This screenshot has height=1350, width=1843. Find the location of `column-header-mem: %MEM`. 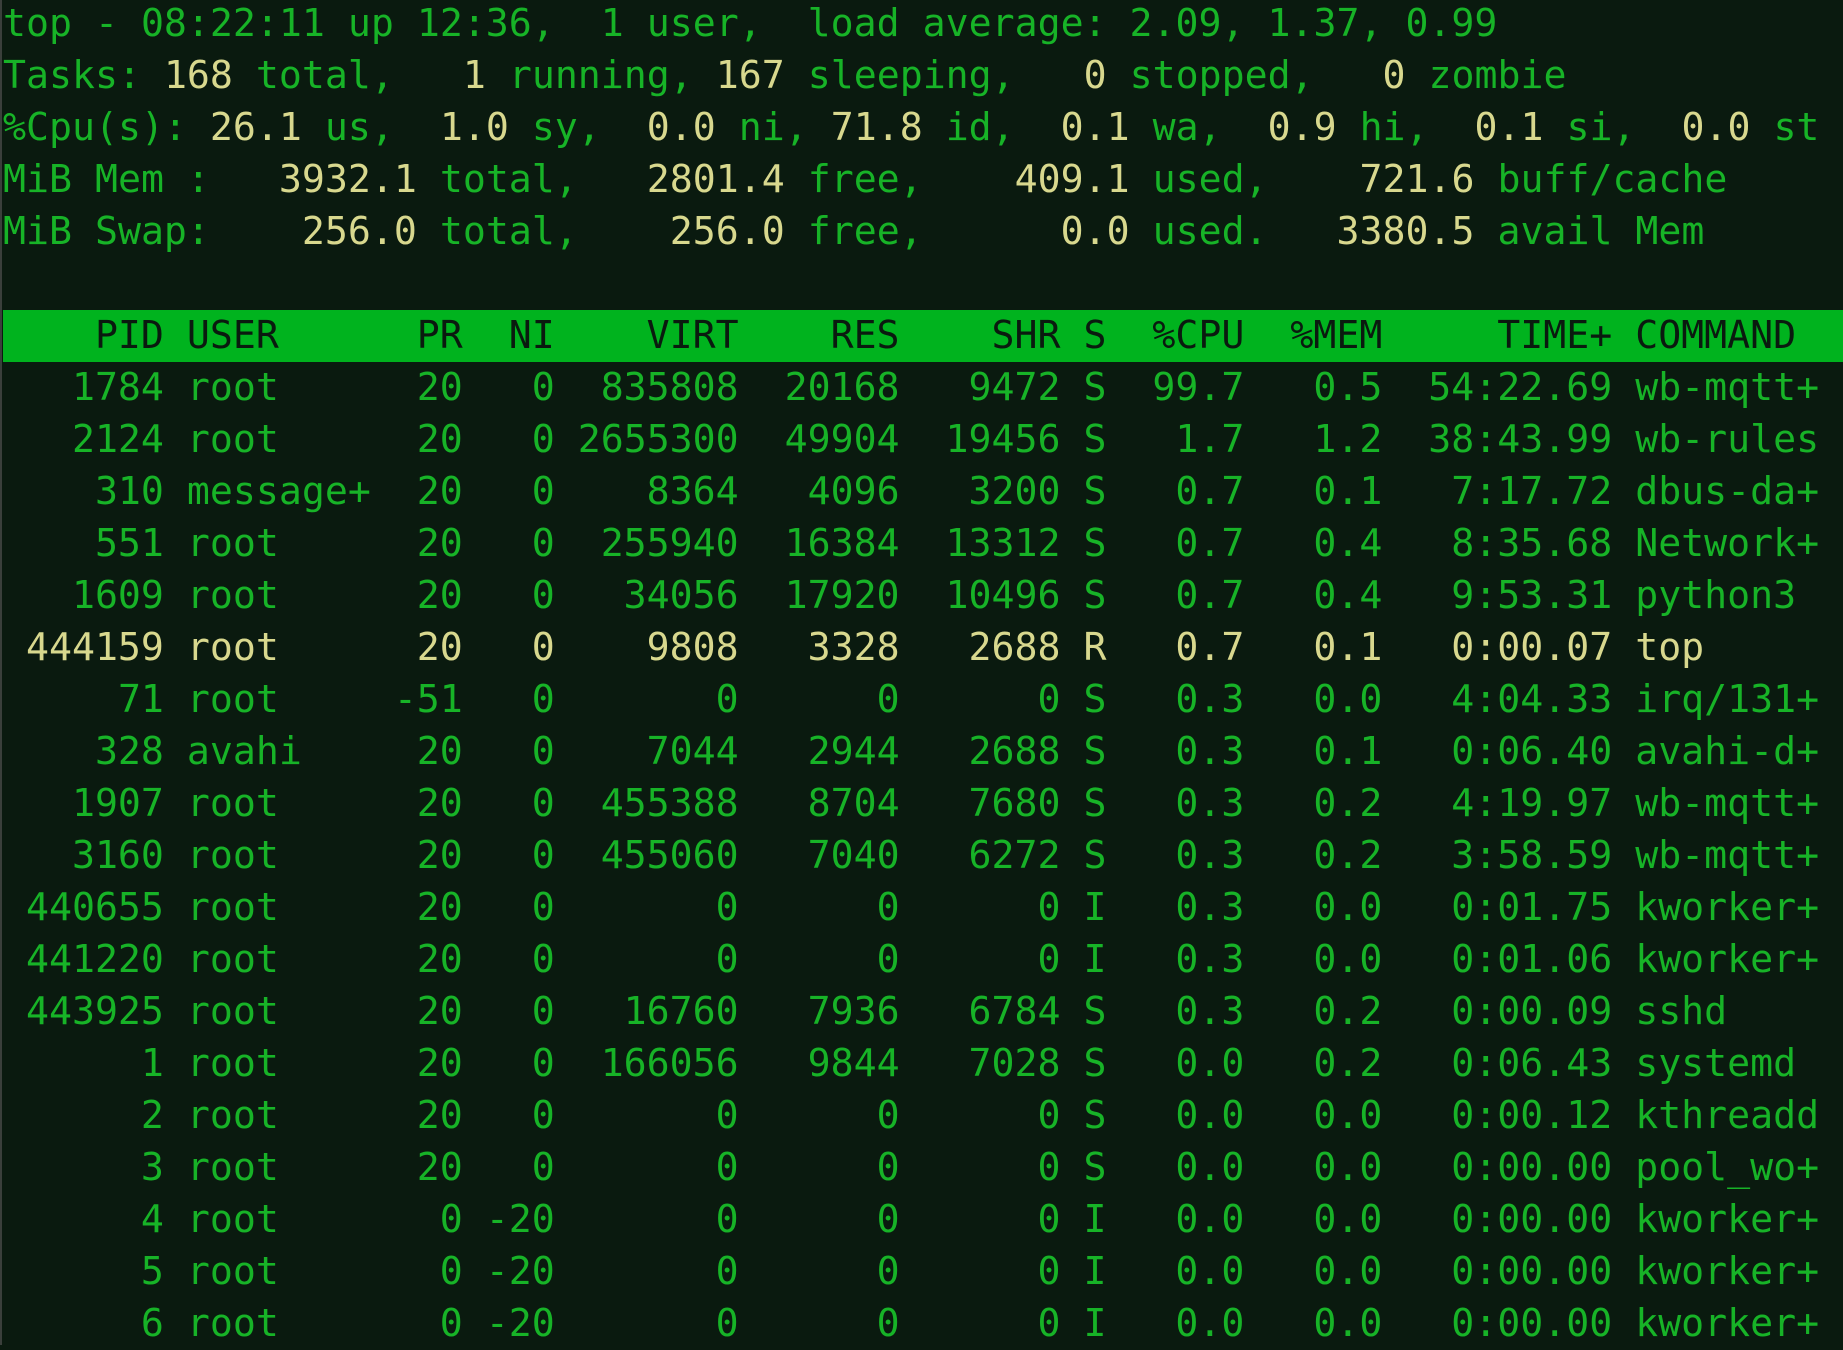

column-header-mem: %MEM is located at coordinates (1336, 336).